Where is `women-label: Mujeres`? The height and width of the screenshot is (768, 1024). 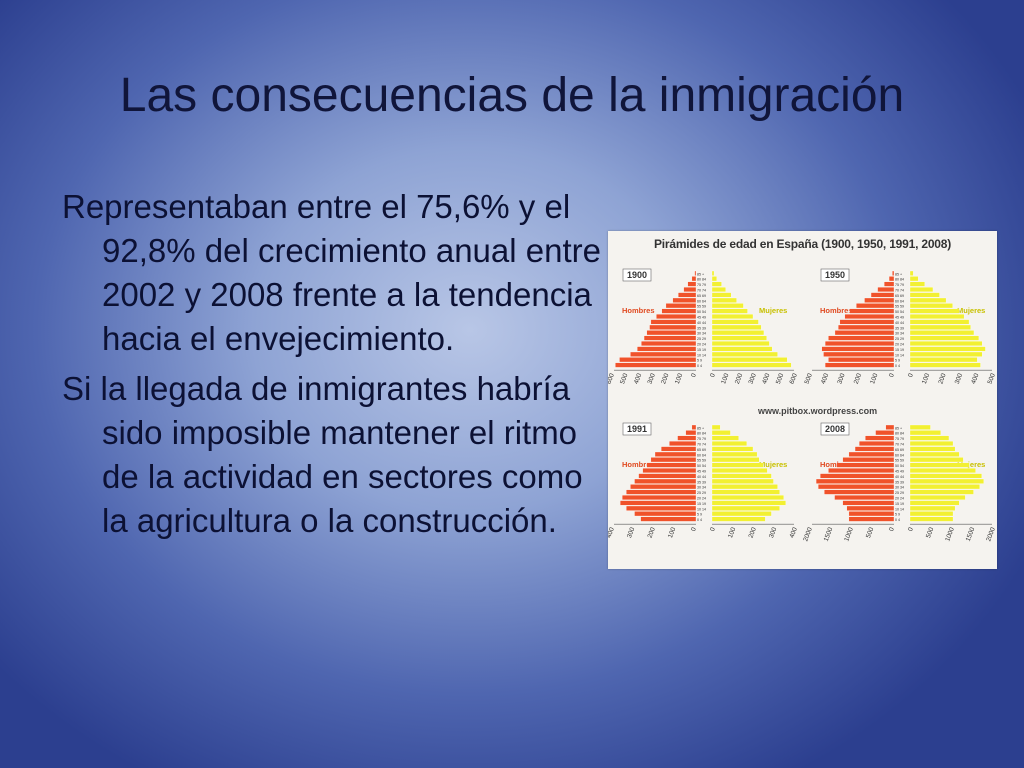 women-label: Mujeres is located at coordinates (773, 464).